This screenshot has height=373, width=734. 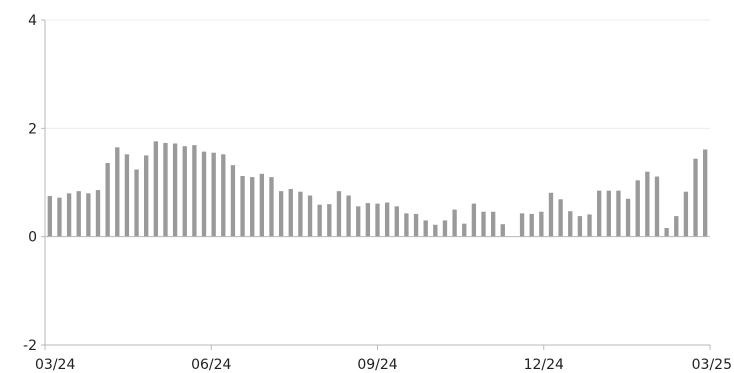 I want to click on x-tick-label: 03/24, so click(x=55, y=365).